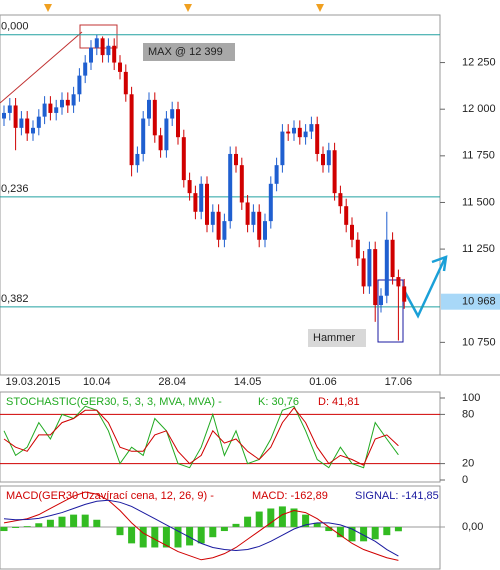 The width and height of the screenshot is (500, 570). Describe the element at coordinates (479, 109) in the screenshot. I see `y-tick-label: 12 000` at that location.